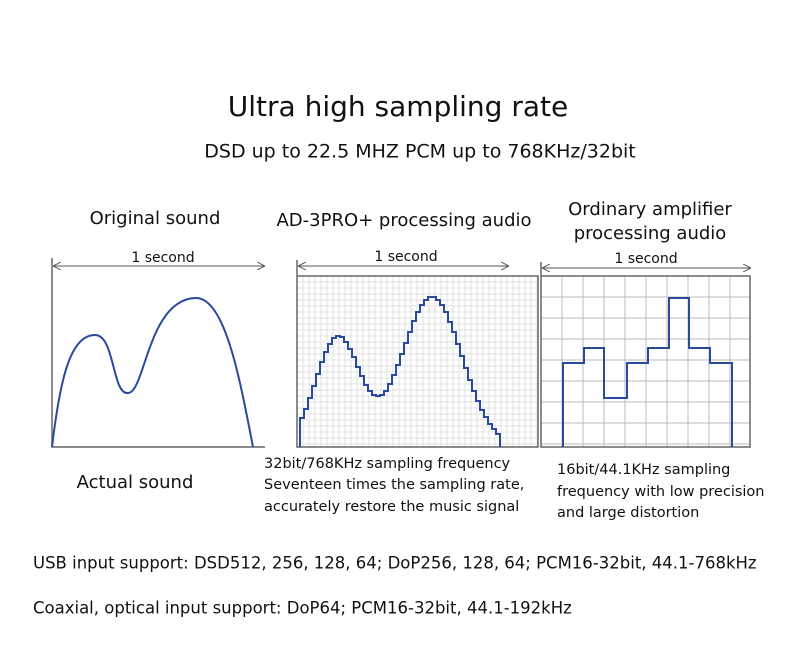 The image size is (800, 652). What do you see at coordinates (398, 106) in the screenshot?
I see `title: Ultra high sampling rate` at bounding box center [398, 106].